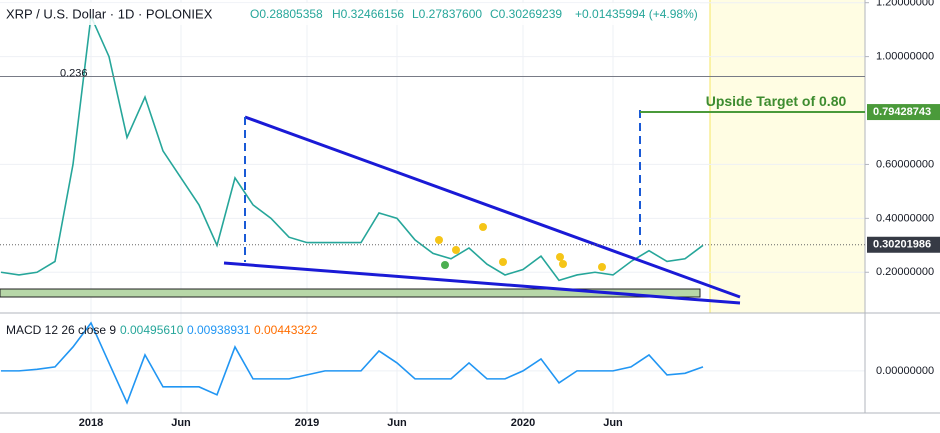 The width and height of the screenshot is (940, 433). Describe the element at coordinates (61, 330) in the screenshot. I see `macd-legend: MACD 12 26 close 9` at that location.